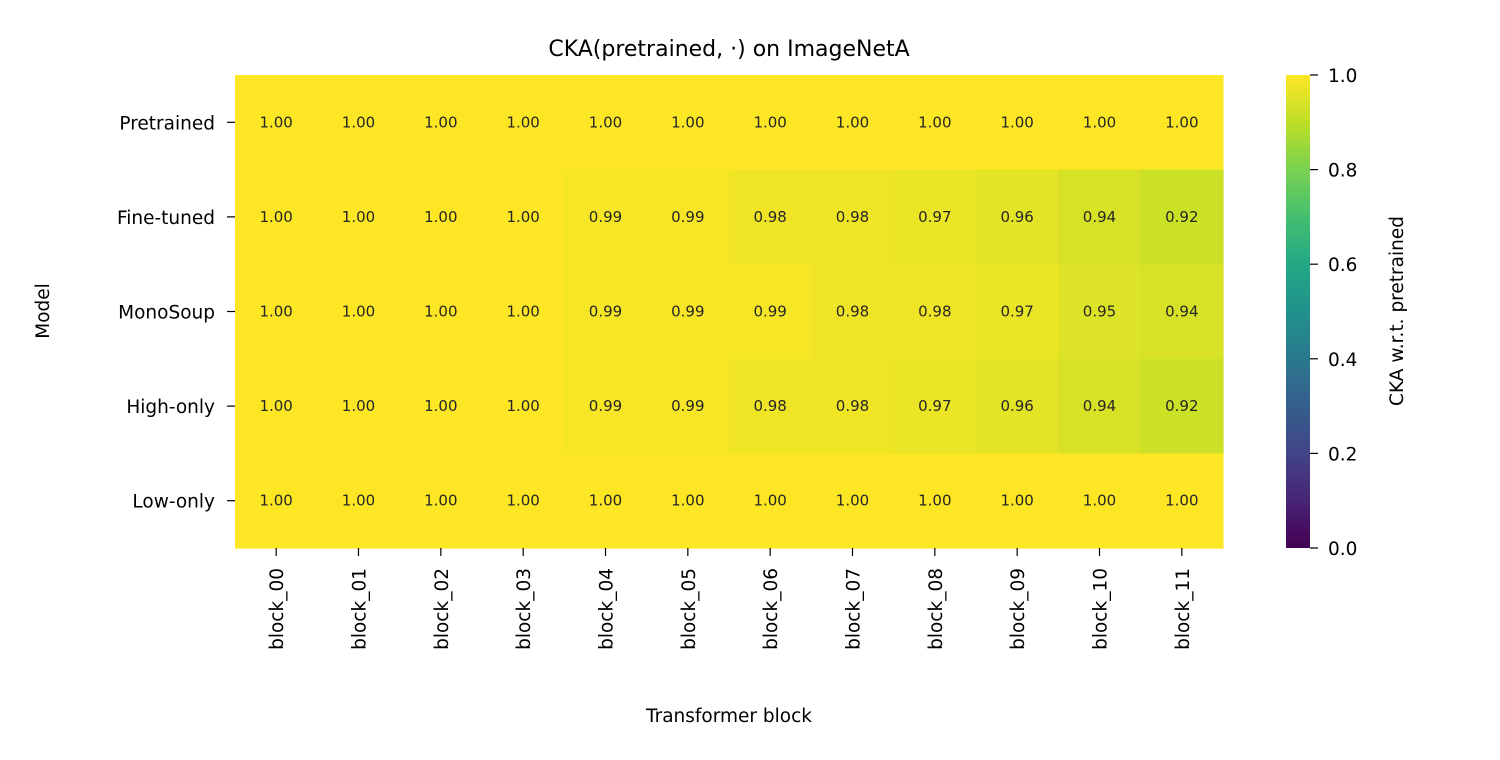 The image size is (1500, 760). I want to click on x-axis-title: Transformer block, so click(728, 716).